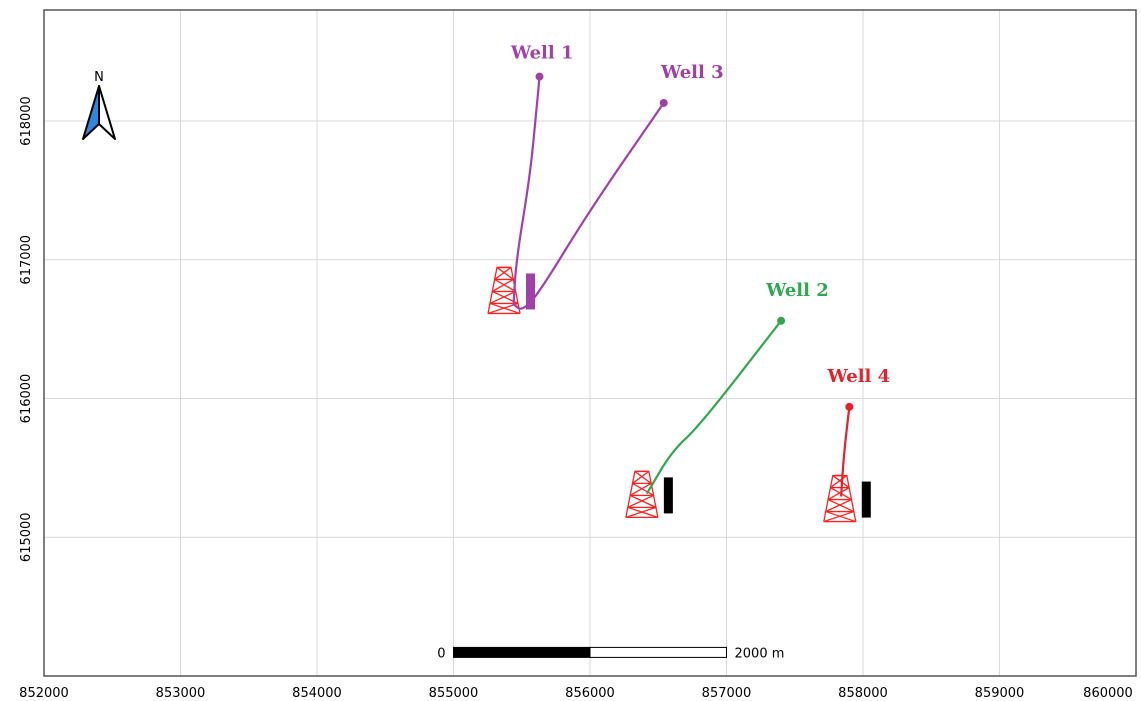 This screenshot has width=1141, height=701. Describe the element at coordinates (760, 653) in the screenshot. I see `scale-bar-end-label: 2000 m` at that location.